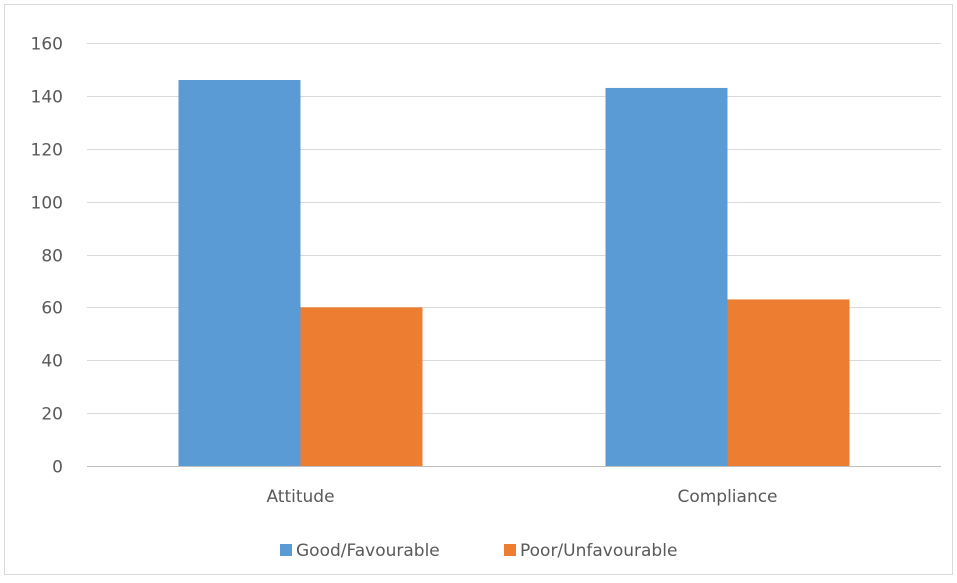 This screenshot has height=583, width=957. Describe the element at coordinates (57, 468) in the screenshot. I see `y-tick-label: 0` at that location.